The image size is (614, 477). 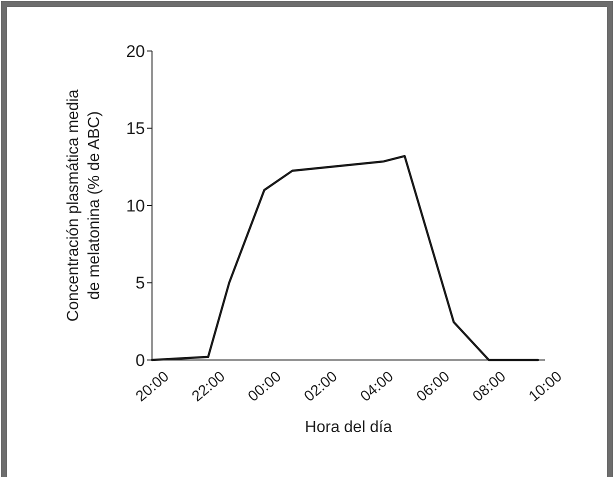 I want to click on y-tick-label: 0, so click(x=140, y=360).